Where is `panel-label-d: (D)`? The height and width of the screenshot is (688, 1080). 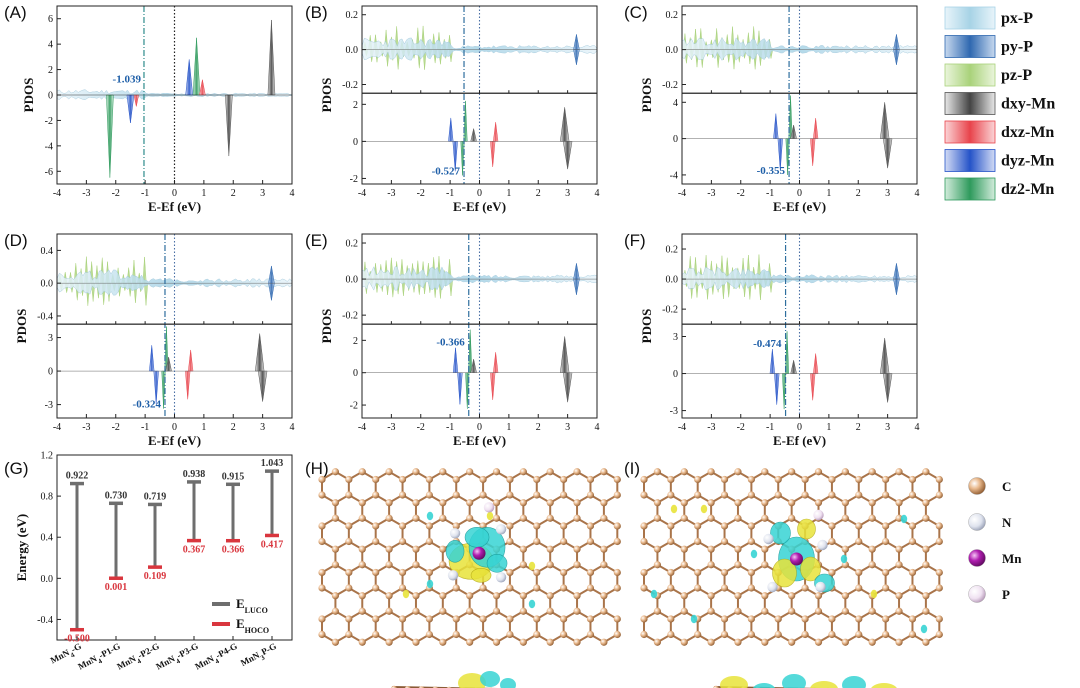 panel-label-d: (D) is located at coordinates (16, 240).